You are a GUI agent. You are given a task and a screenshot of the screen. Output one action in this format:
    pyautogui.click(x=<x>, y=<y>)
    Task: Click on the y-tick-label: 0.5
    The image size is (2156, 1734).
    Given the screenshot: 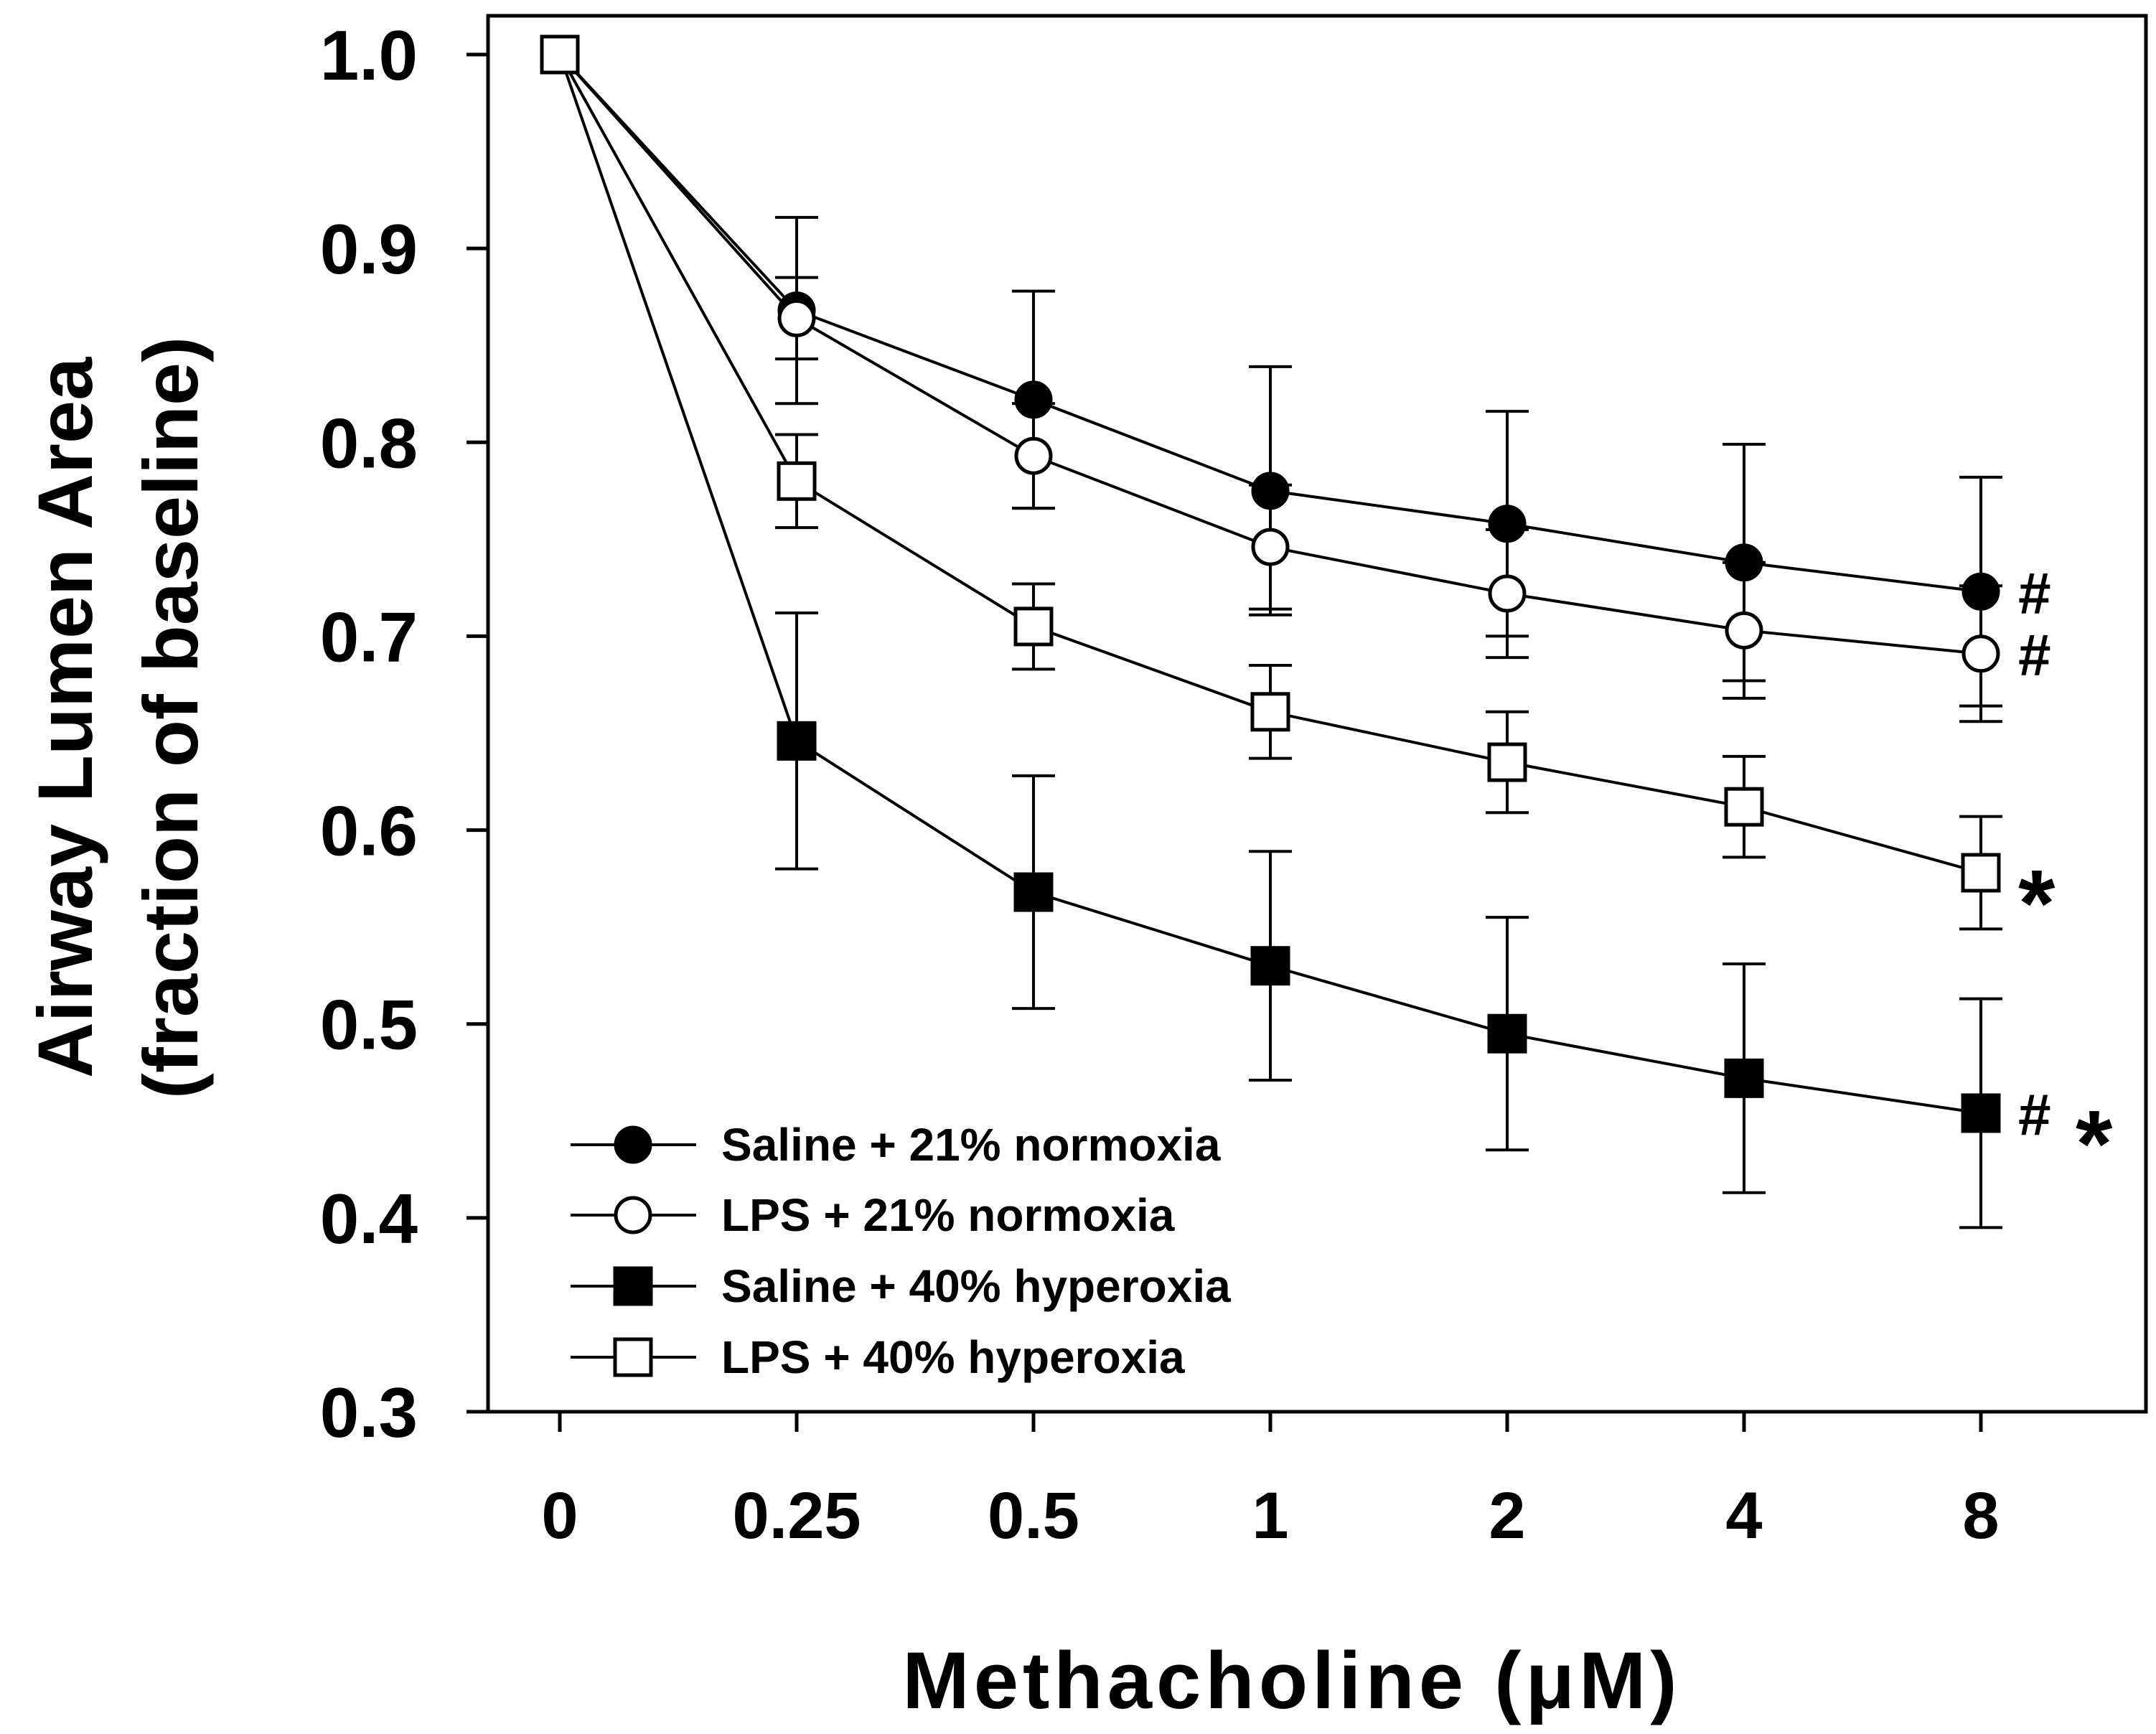 What is the action you would take?
    pyautogui.click(x=369, y=1025)
    